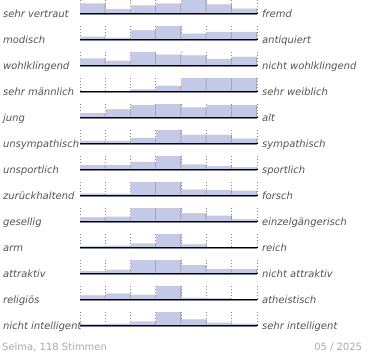  What do you see at coordinates (35, 15) in the screenshot?
I see `y-axis-title: sehr vertraut` at bounding box center [35, 15].